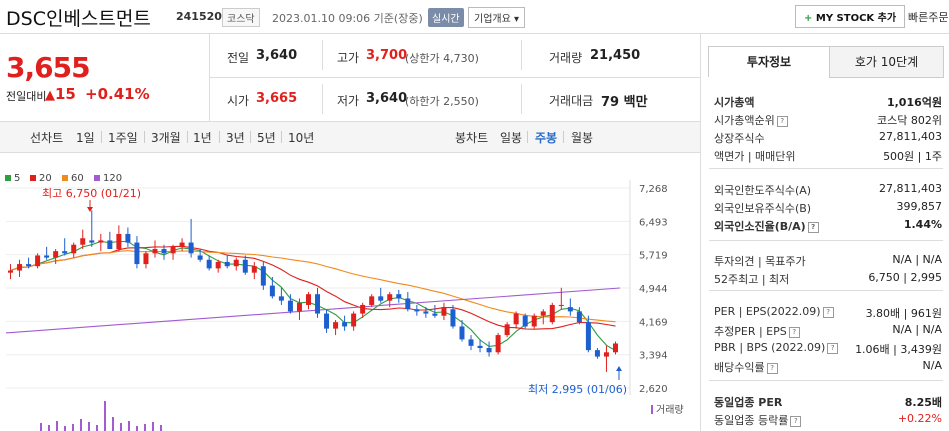 This screenshot has width=949, height=431. Describe the element at coordinates (517, 19) in the screenshot. I see `chevron-down-icon: ▾` at that location.